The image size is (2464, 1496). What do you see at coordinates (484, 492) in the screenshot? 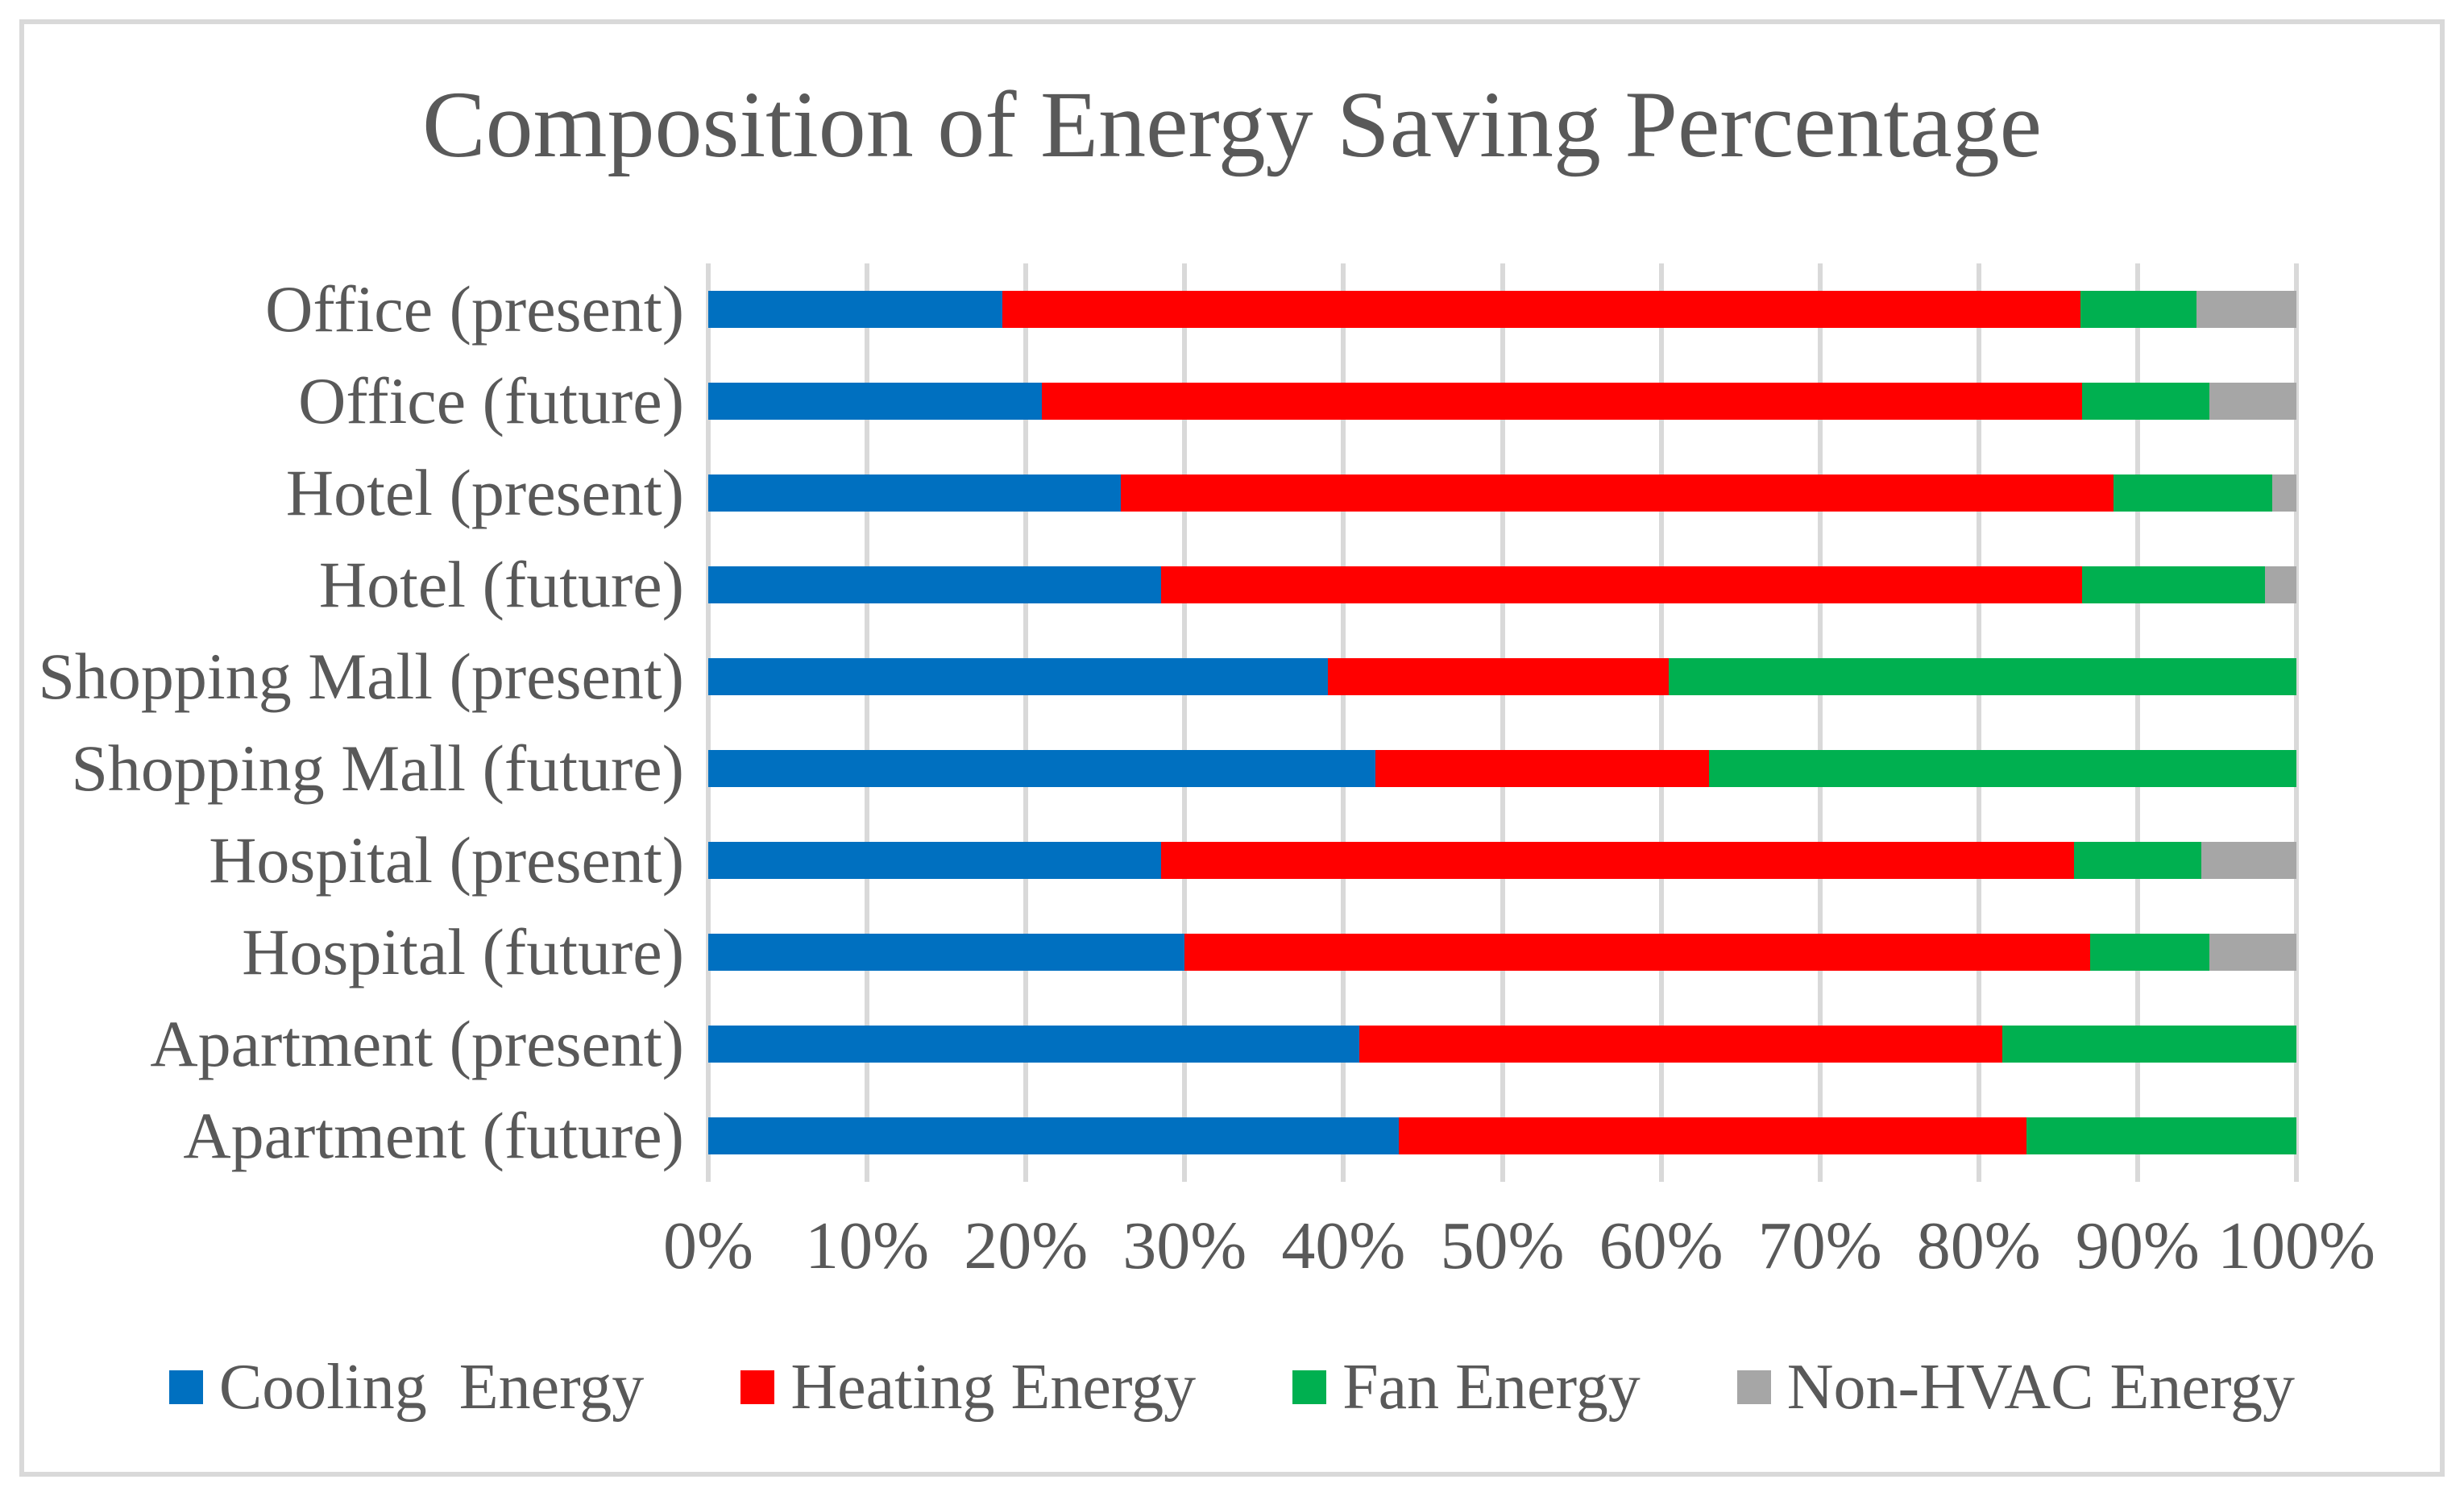
I see `category-label: Hotel (present)` at bounding box center [484, 492].